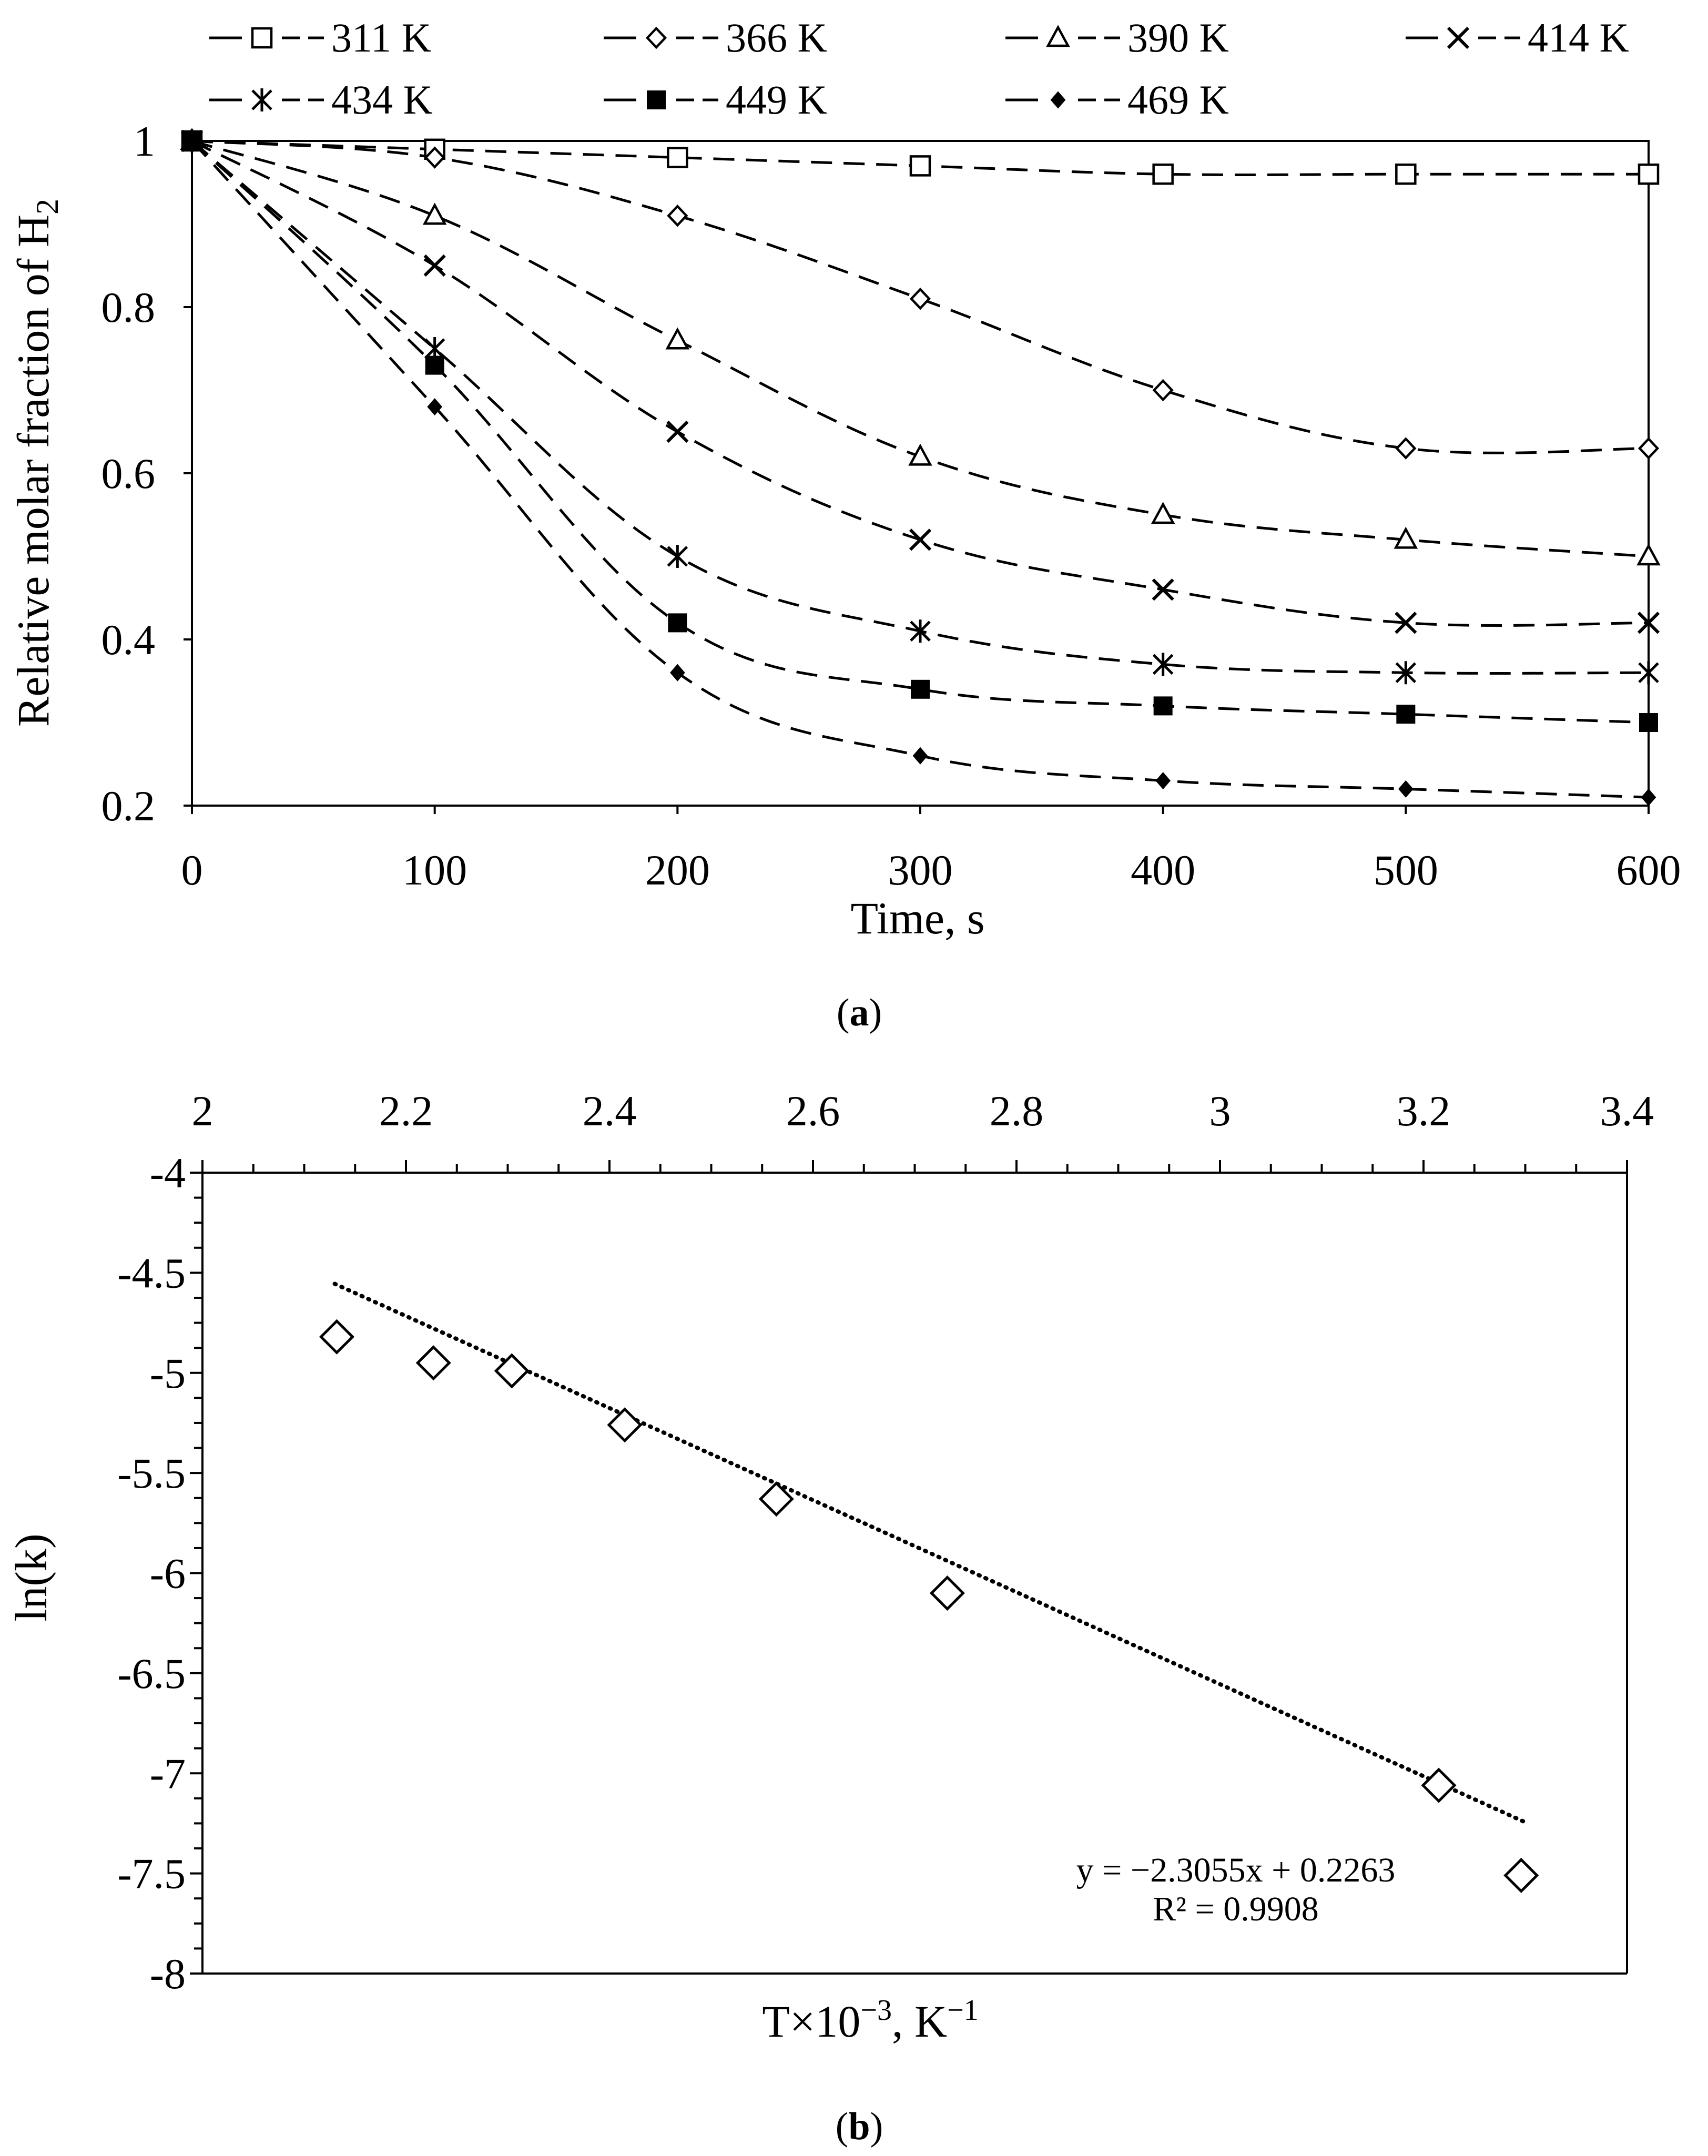 The height and width of the screenshot is (2156, 1708). I want to click on chart-b-x-tick-label: 2.2, so click(406, 1111).